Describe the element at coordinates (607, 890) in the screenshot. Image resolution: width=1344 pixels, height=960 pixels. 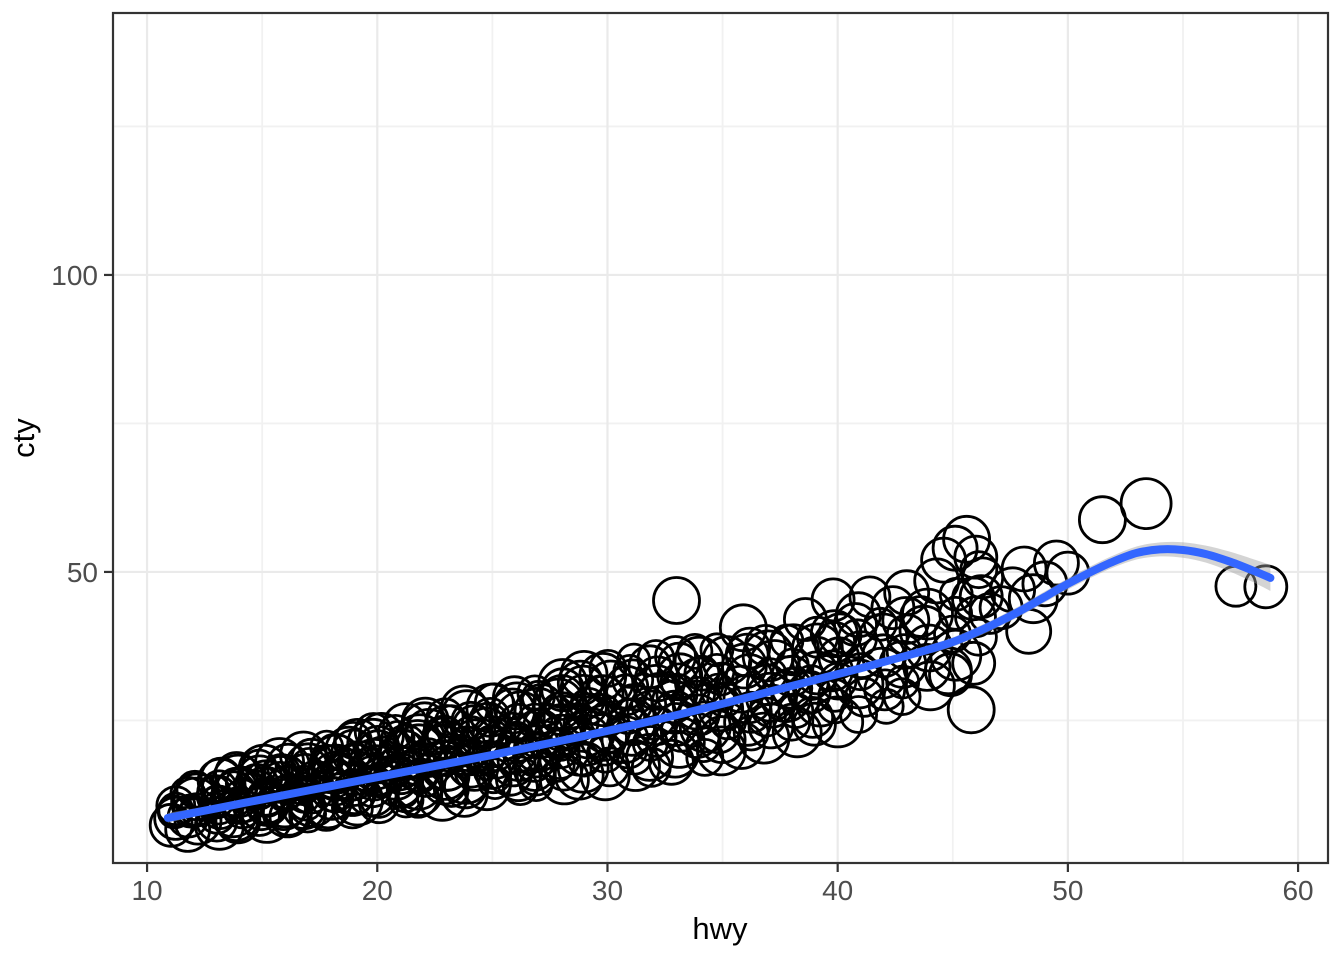
I see `x-tick-label: 30` at that location.